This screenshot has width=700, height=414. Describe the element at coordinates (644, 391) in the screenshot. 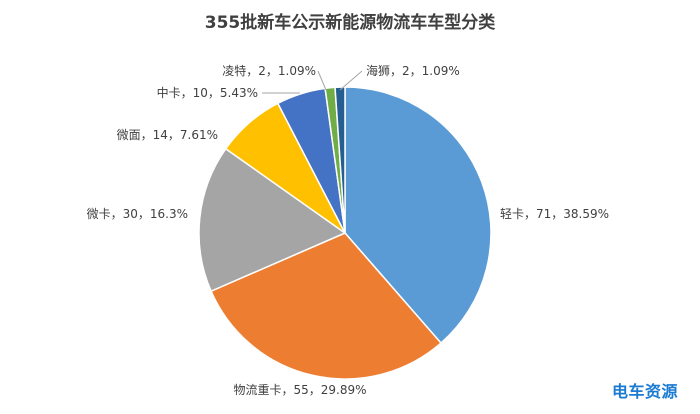

I see `brand-watermark: 电车资源` at that location.